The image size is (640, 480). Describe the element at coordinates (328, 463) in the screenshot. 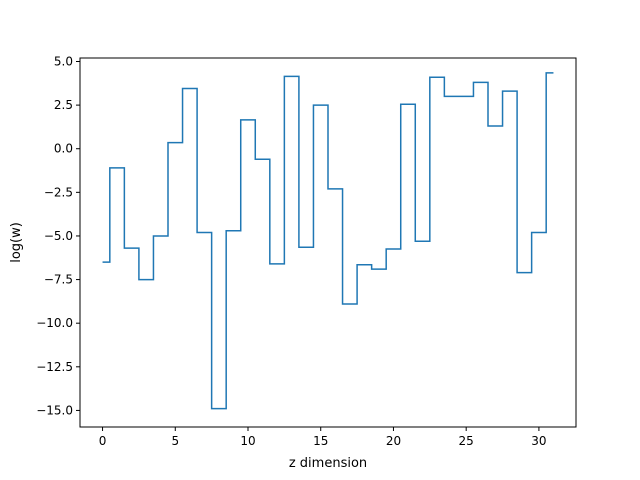

I see `x-axis-label: z dimension` at that location.